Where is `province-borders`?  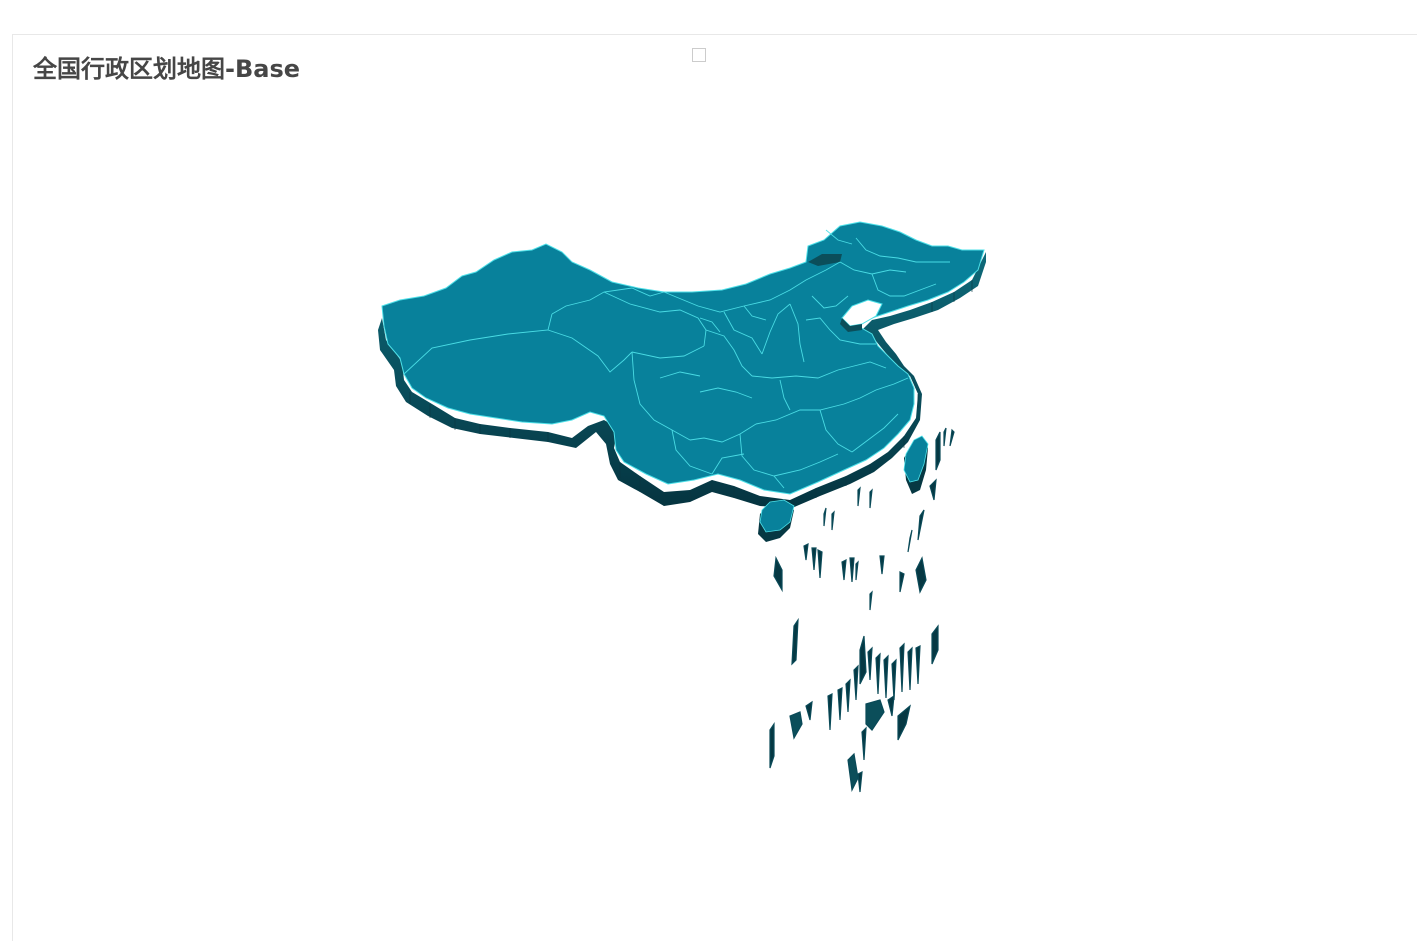
province-borders is located at coordinates (676, 359).